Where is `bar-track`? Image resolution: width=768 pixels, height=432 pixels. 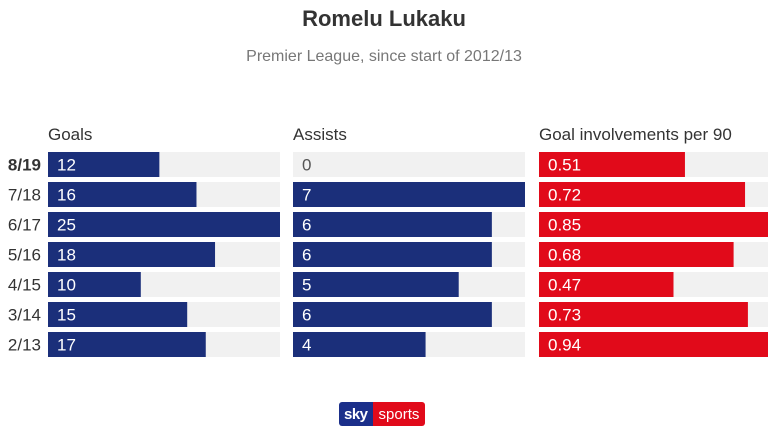
bar-track is located at coordinates (409, 164).